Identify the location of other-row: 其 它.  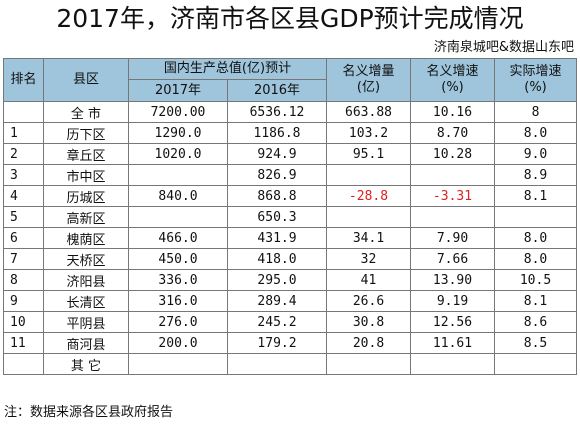
(290, 364).